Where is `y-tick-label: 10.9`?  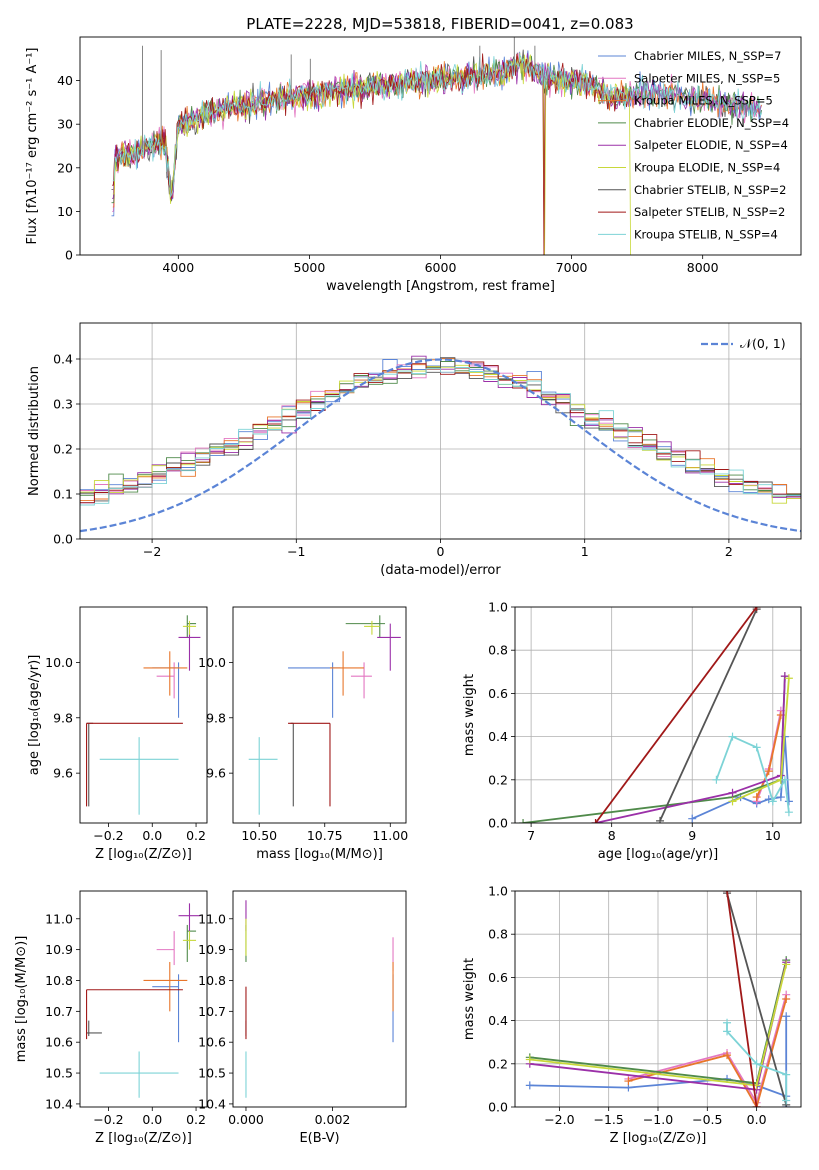
y-tick-label: 10.9 is located at coordinates (59, 949).